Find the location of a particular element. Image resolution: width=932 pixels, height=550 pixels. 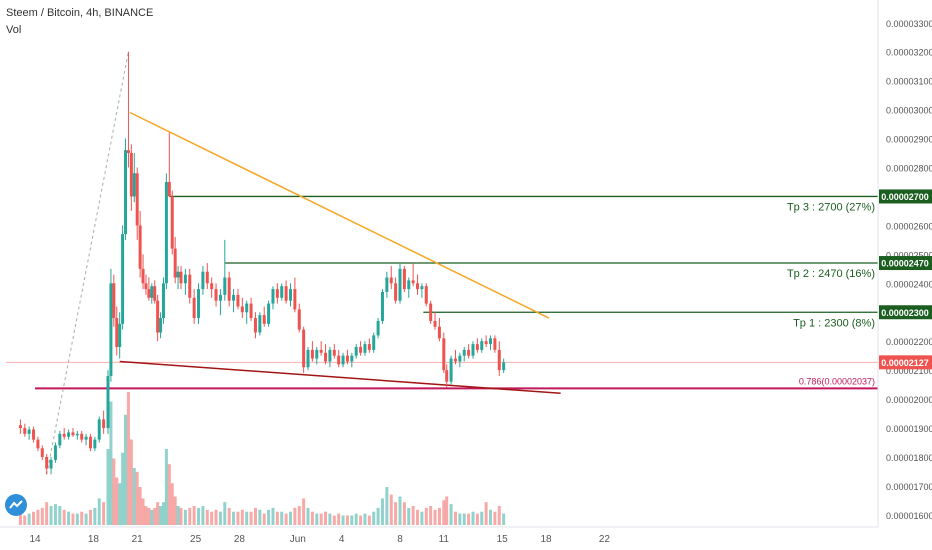

y-tick-label: 0.00002200 is located at coordinates (909, 342).